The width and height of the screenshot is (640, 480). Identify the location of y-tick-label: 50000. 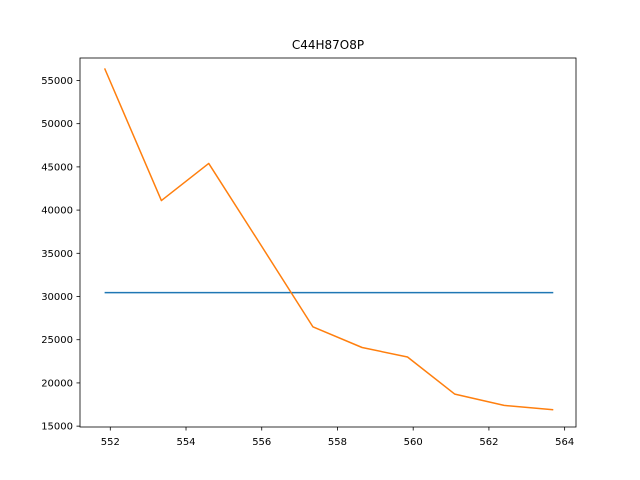
(57, 124).